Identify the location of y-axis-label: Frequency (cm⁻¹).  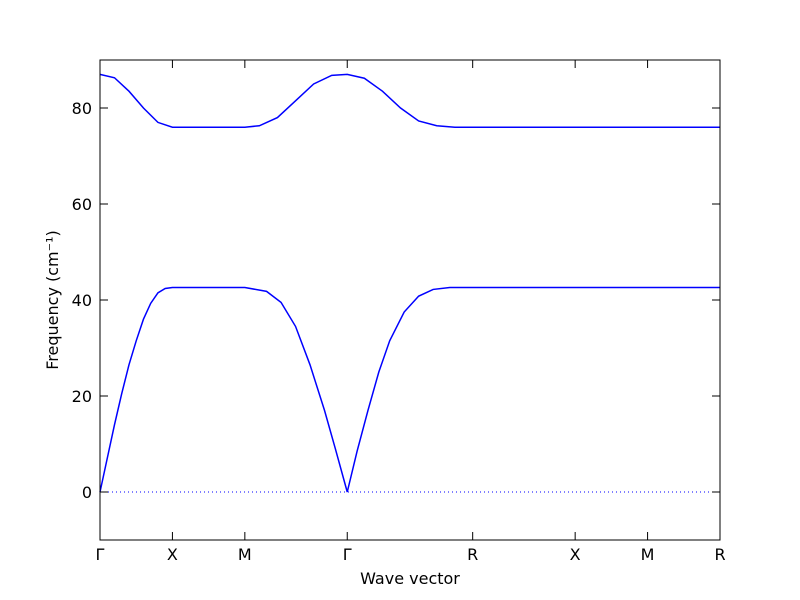
(52, 299).